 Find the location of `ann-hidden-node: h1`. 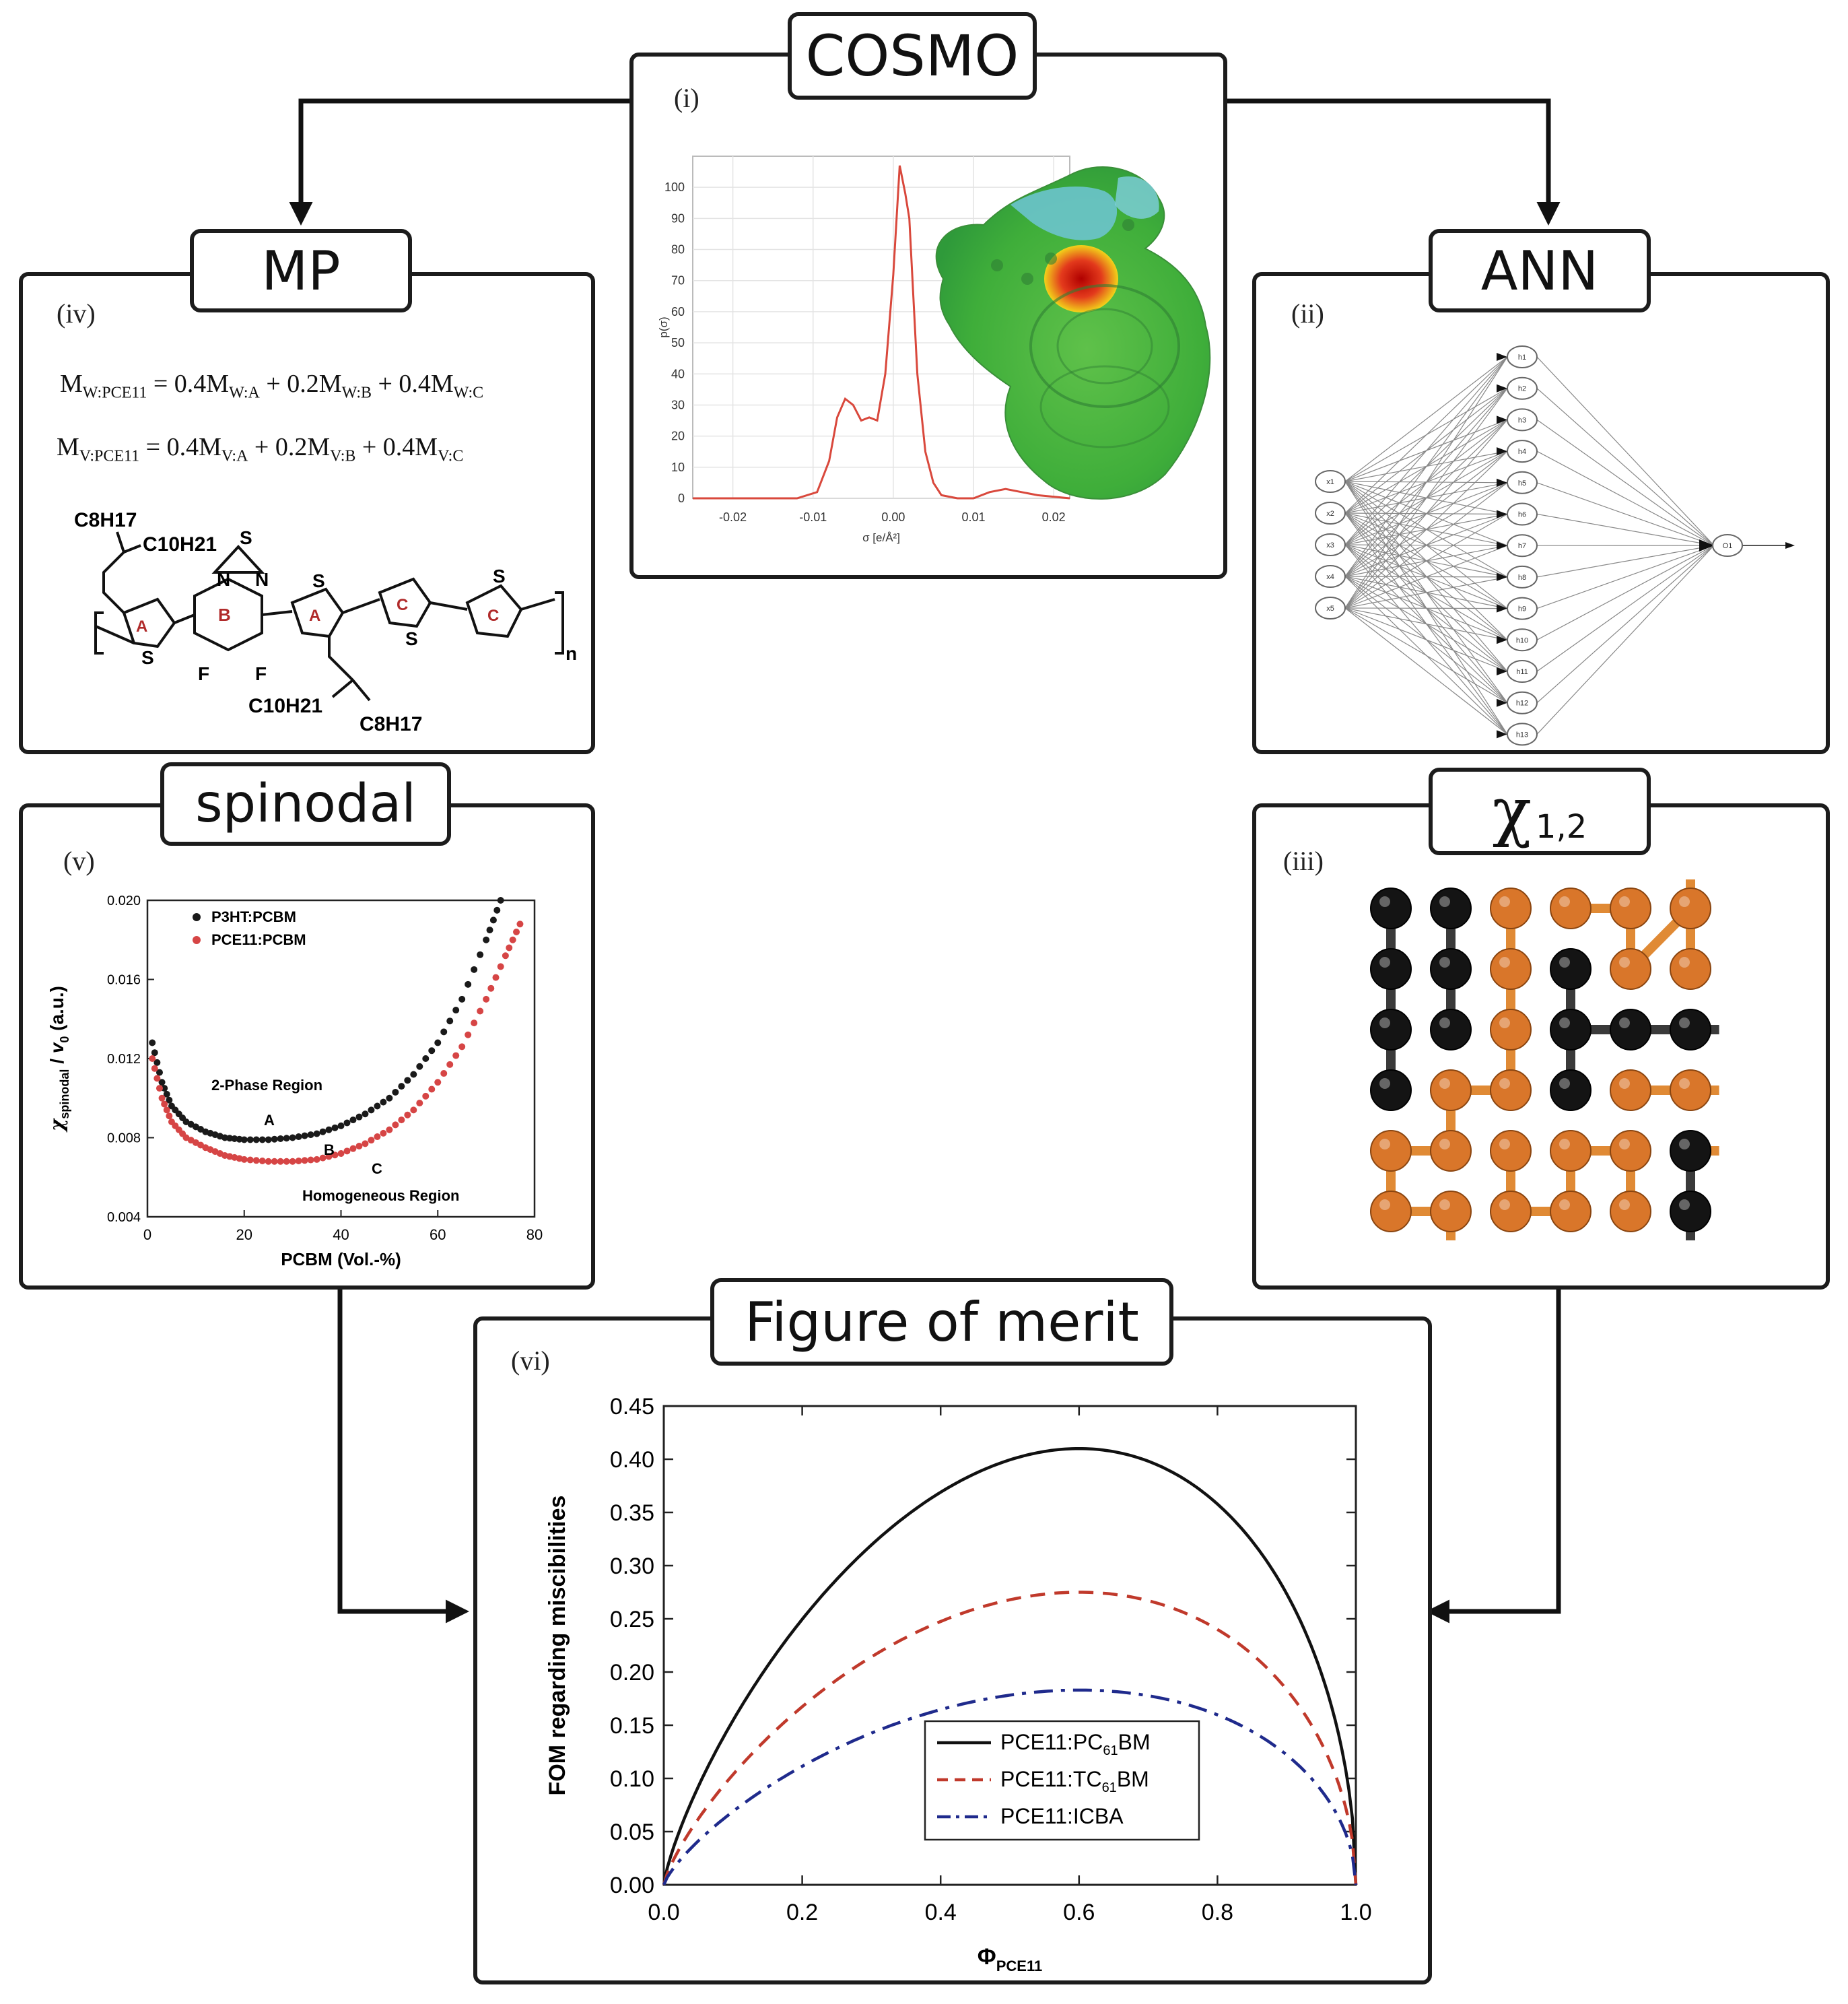

ann-hidden-node: h1 is located at coordinates (1522, 356).